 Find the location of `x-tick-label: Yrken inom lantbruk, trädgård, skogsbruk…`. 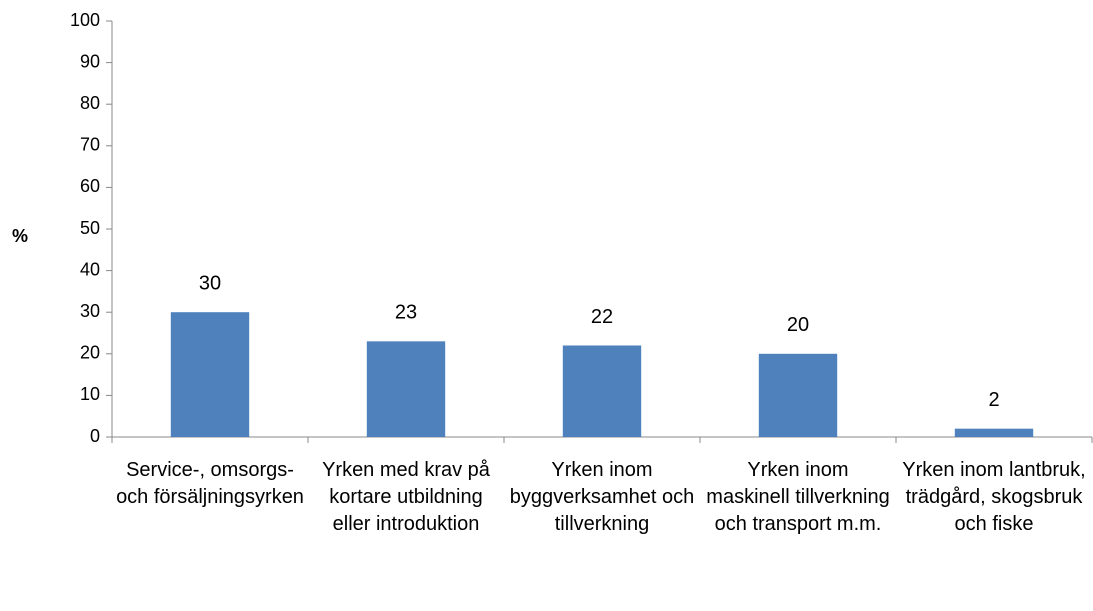

x-tick-label: Yrken inom lantbruk, trädgård, skogsbruk… is located at coordinates (994, 497).